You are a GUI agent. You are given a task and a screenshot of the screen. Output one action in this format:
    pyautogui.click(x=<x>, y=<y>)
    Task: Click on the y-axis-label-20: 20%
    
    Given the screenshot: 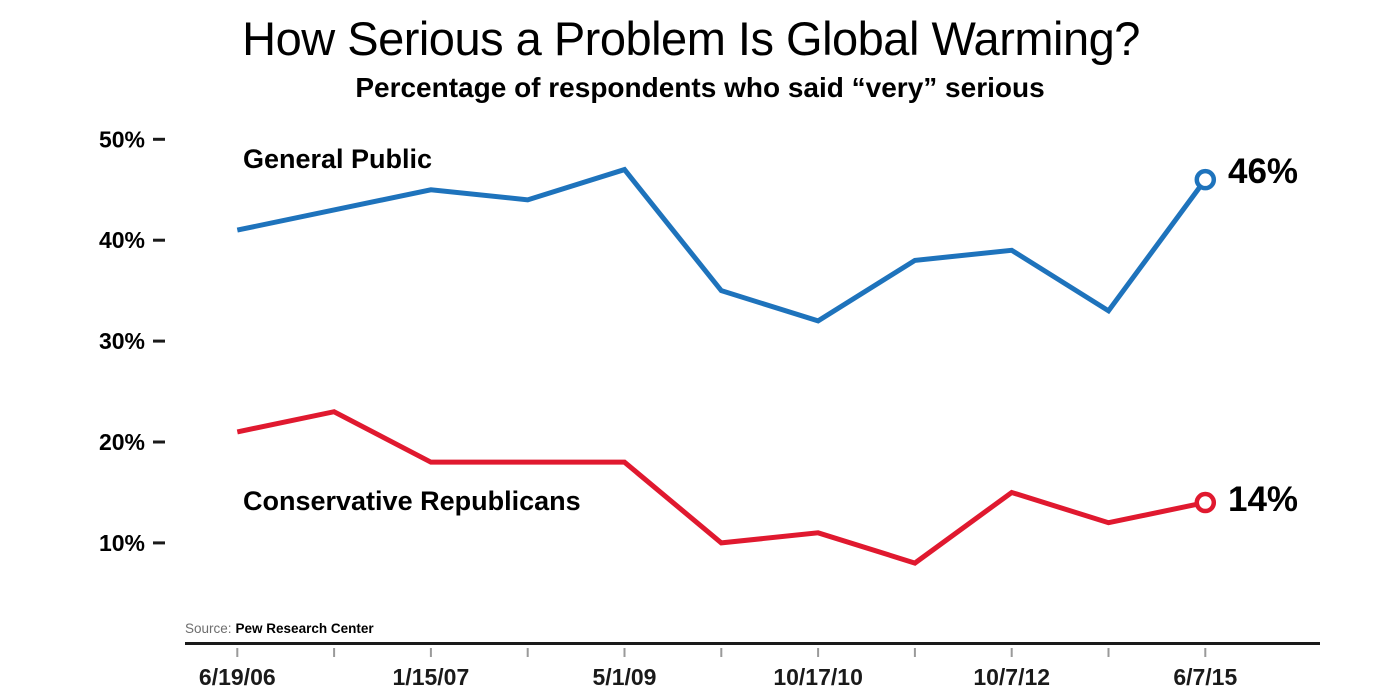 What is the action you would take?
    pyautogui.click(x=122, y=442)
    